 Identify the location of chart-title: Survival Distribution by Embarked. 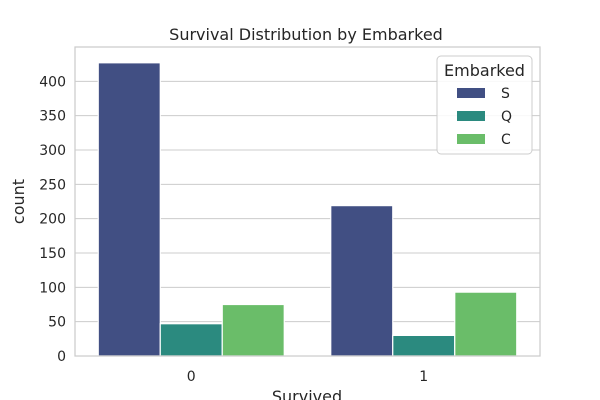
(306, 34).